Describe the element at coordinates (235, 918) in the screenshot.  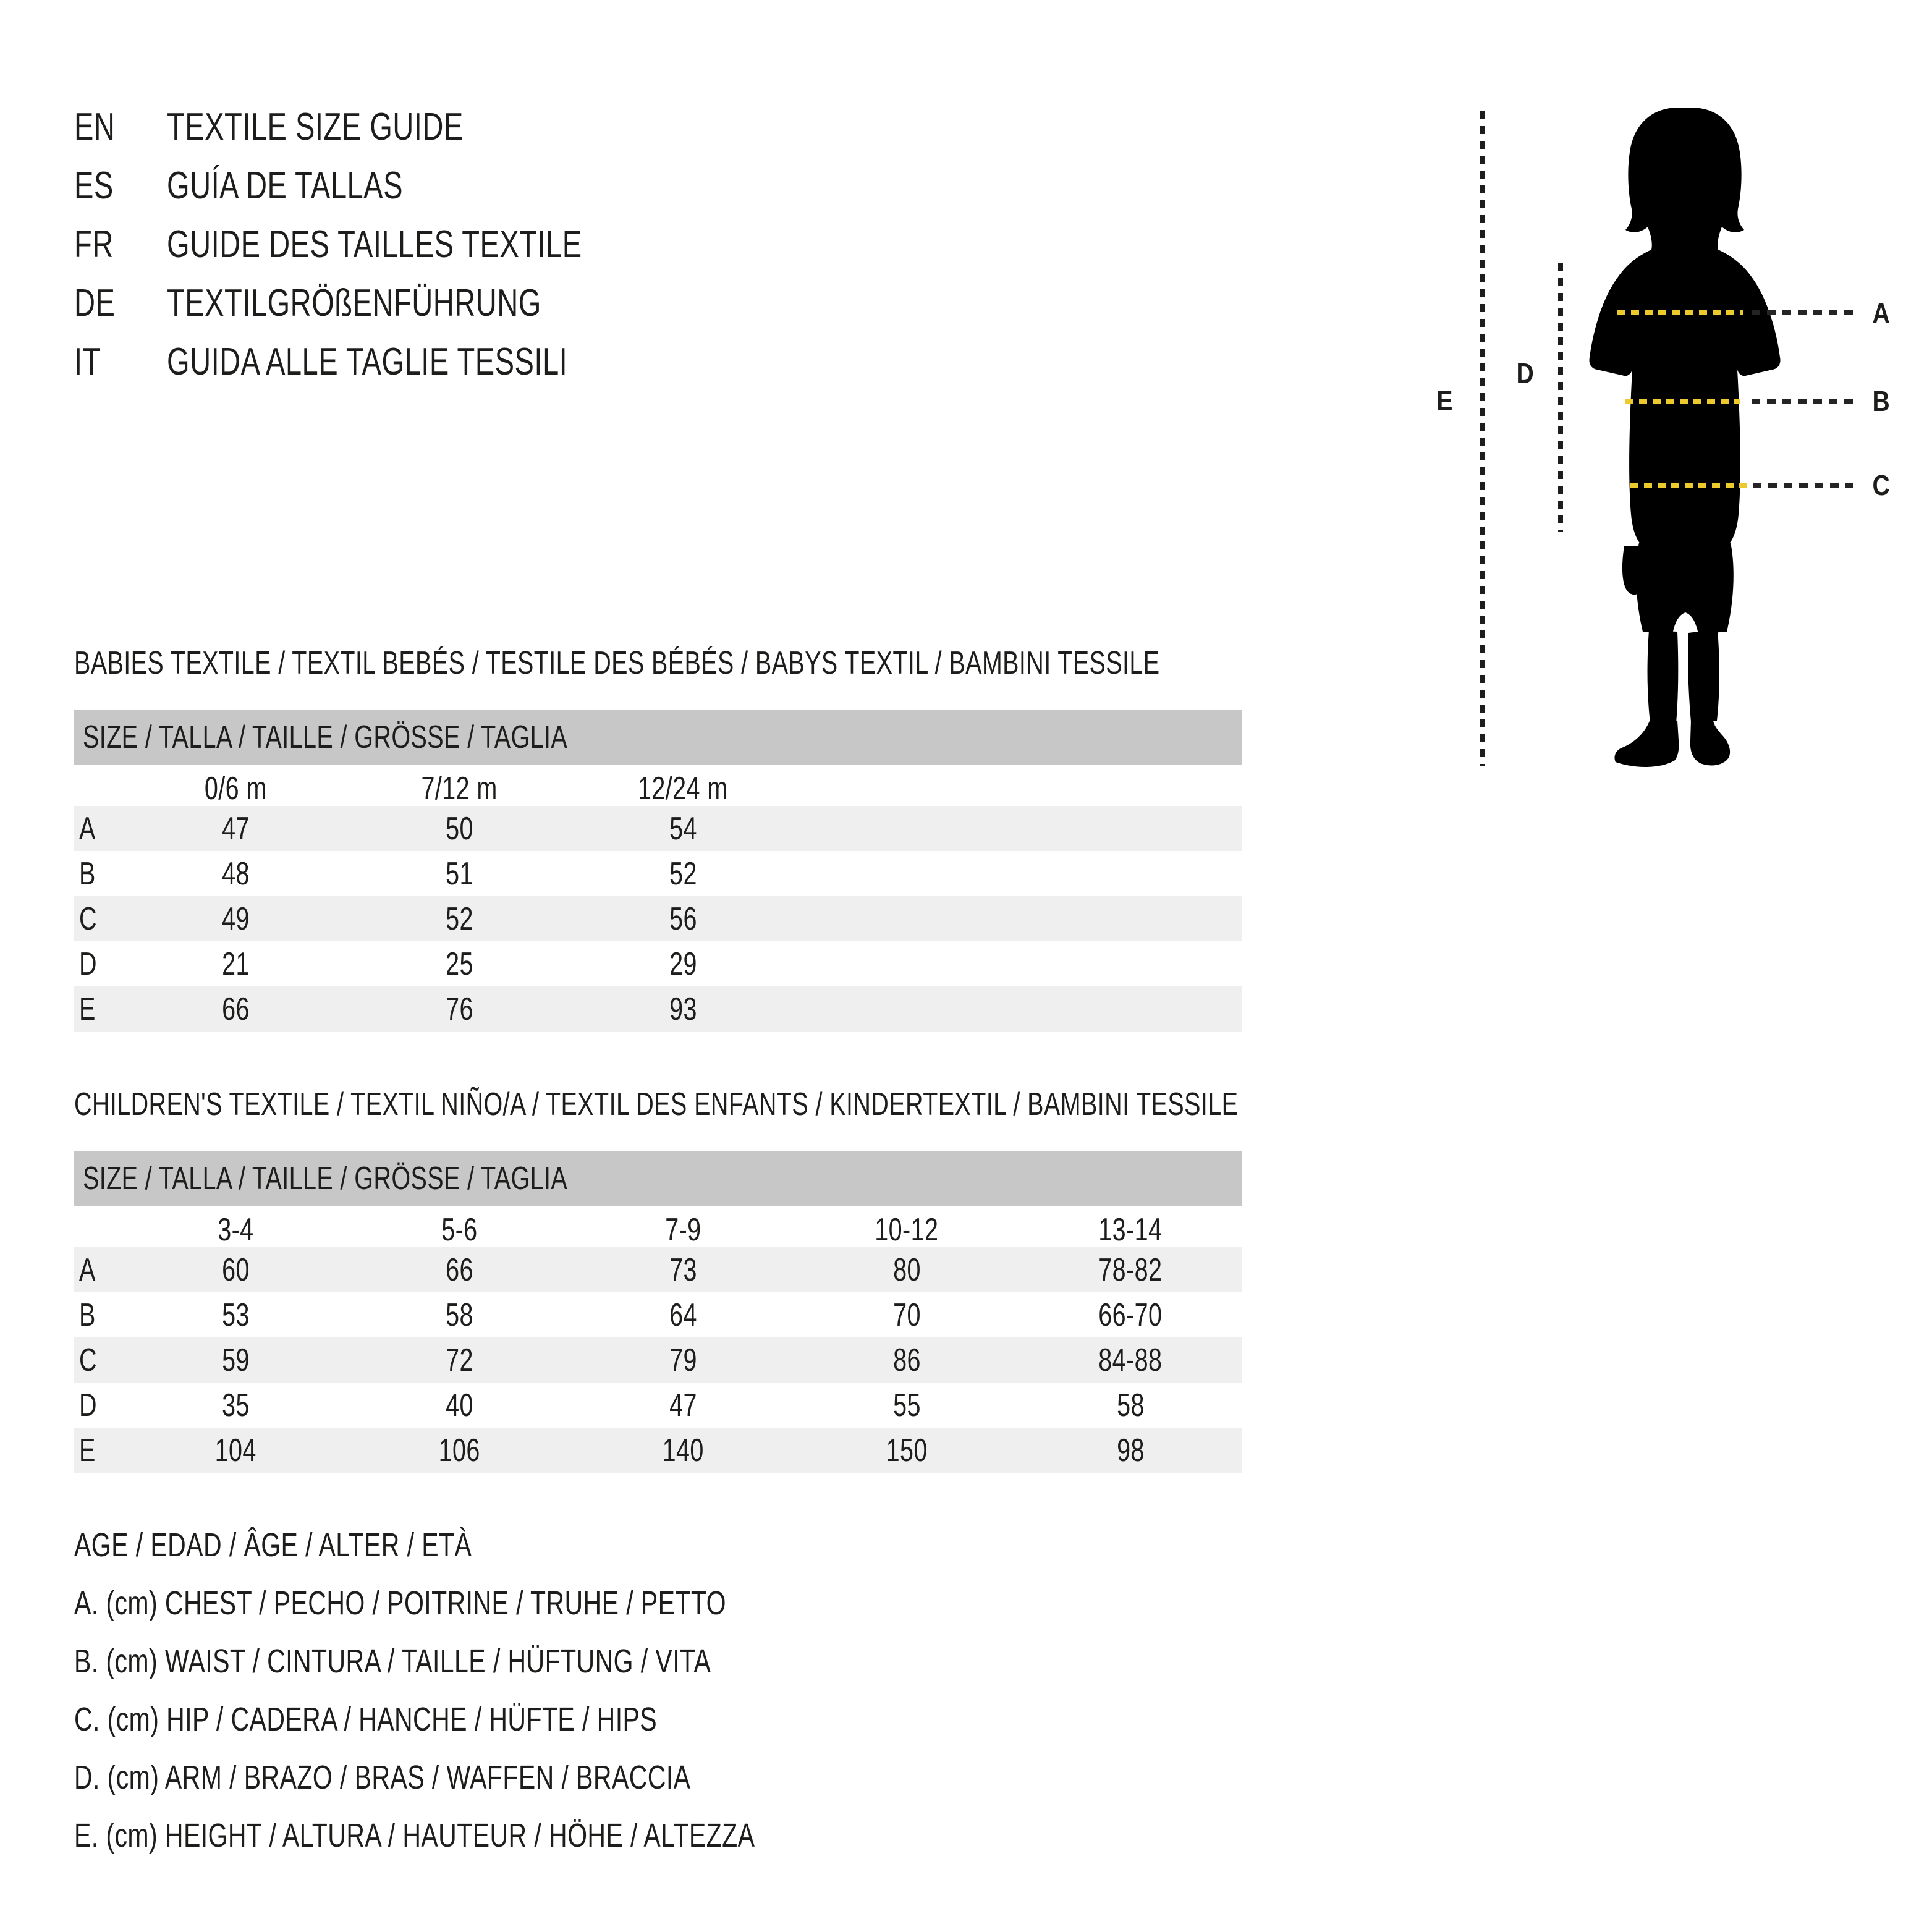
I see `table-cell: 49` at that location.